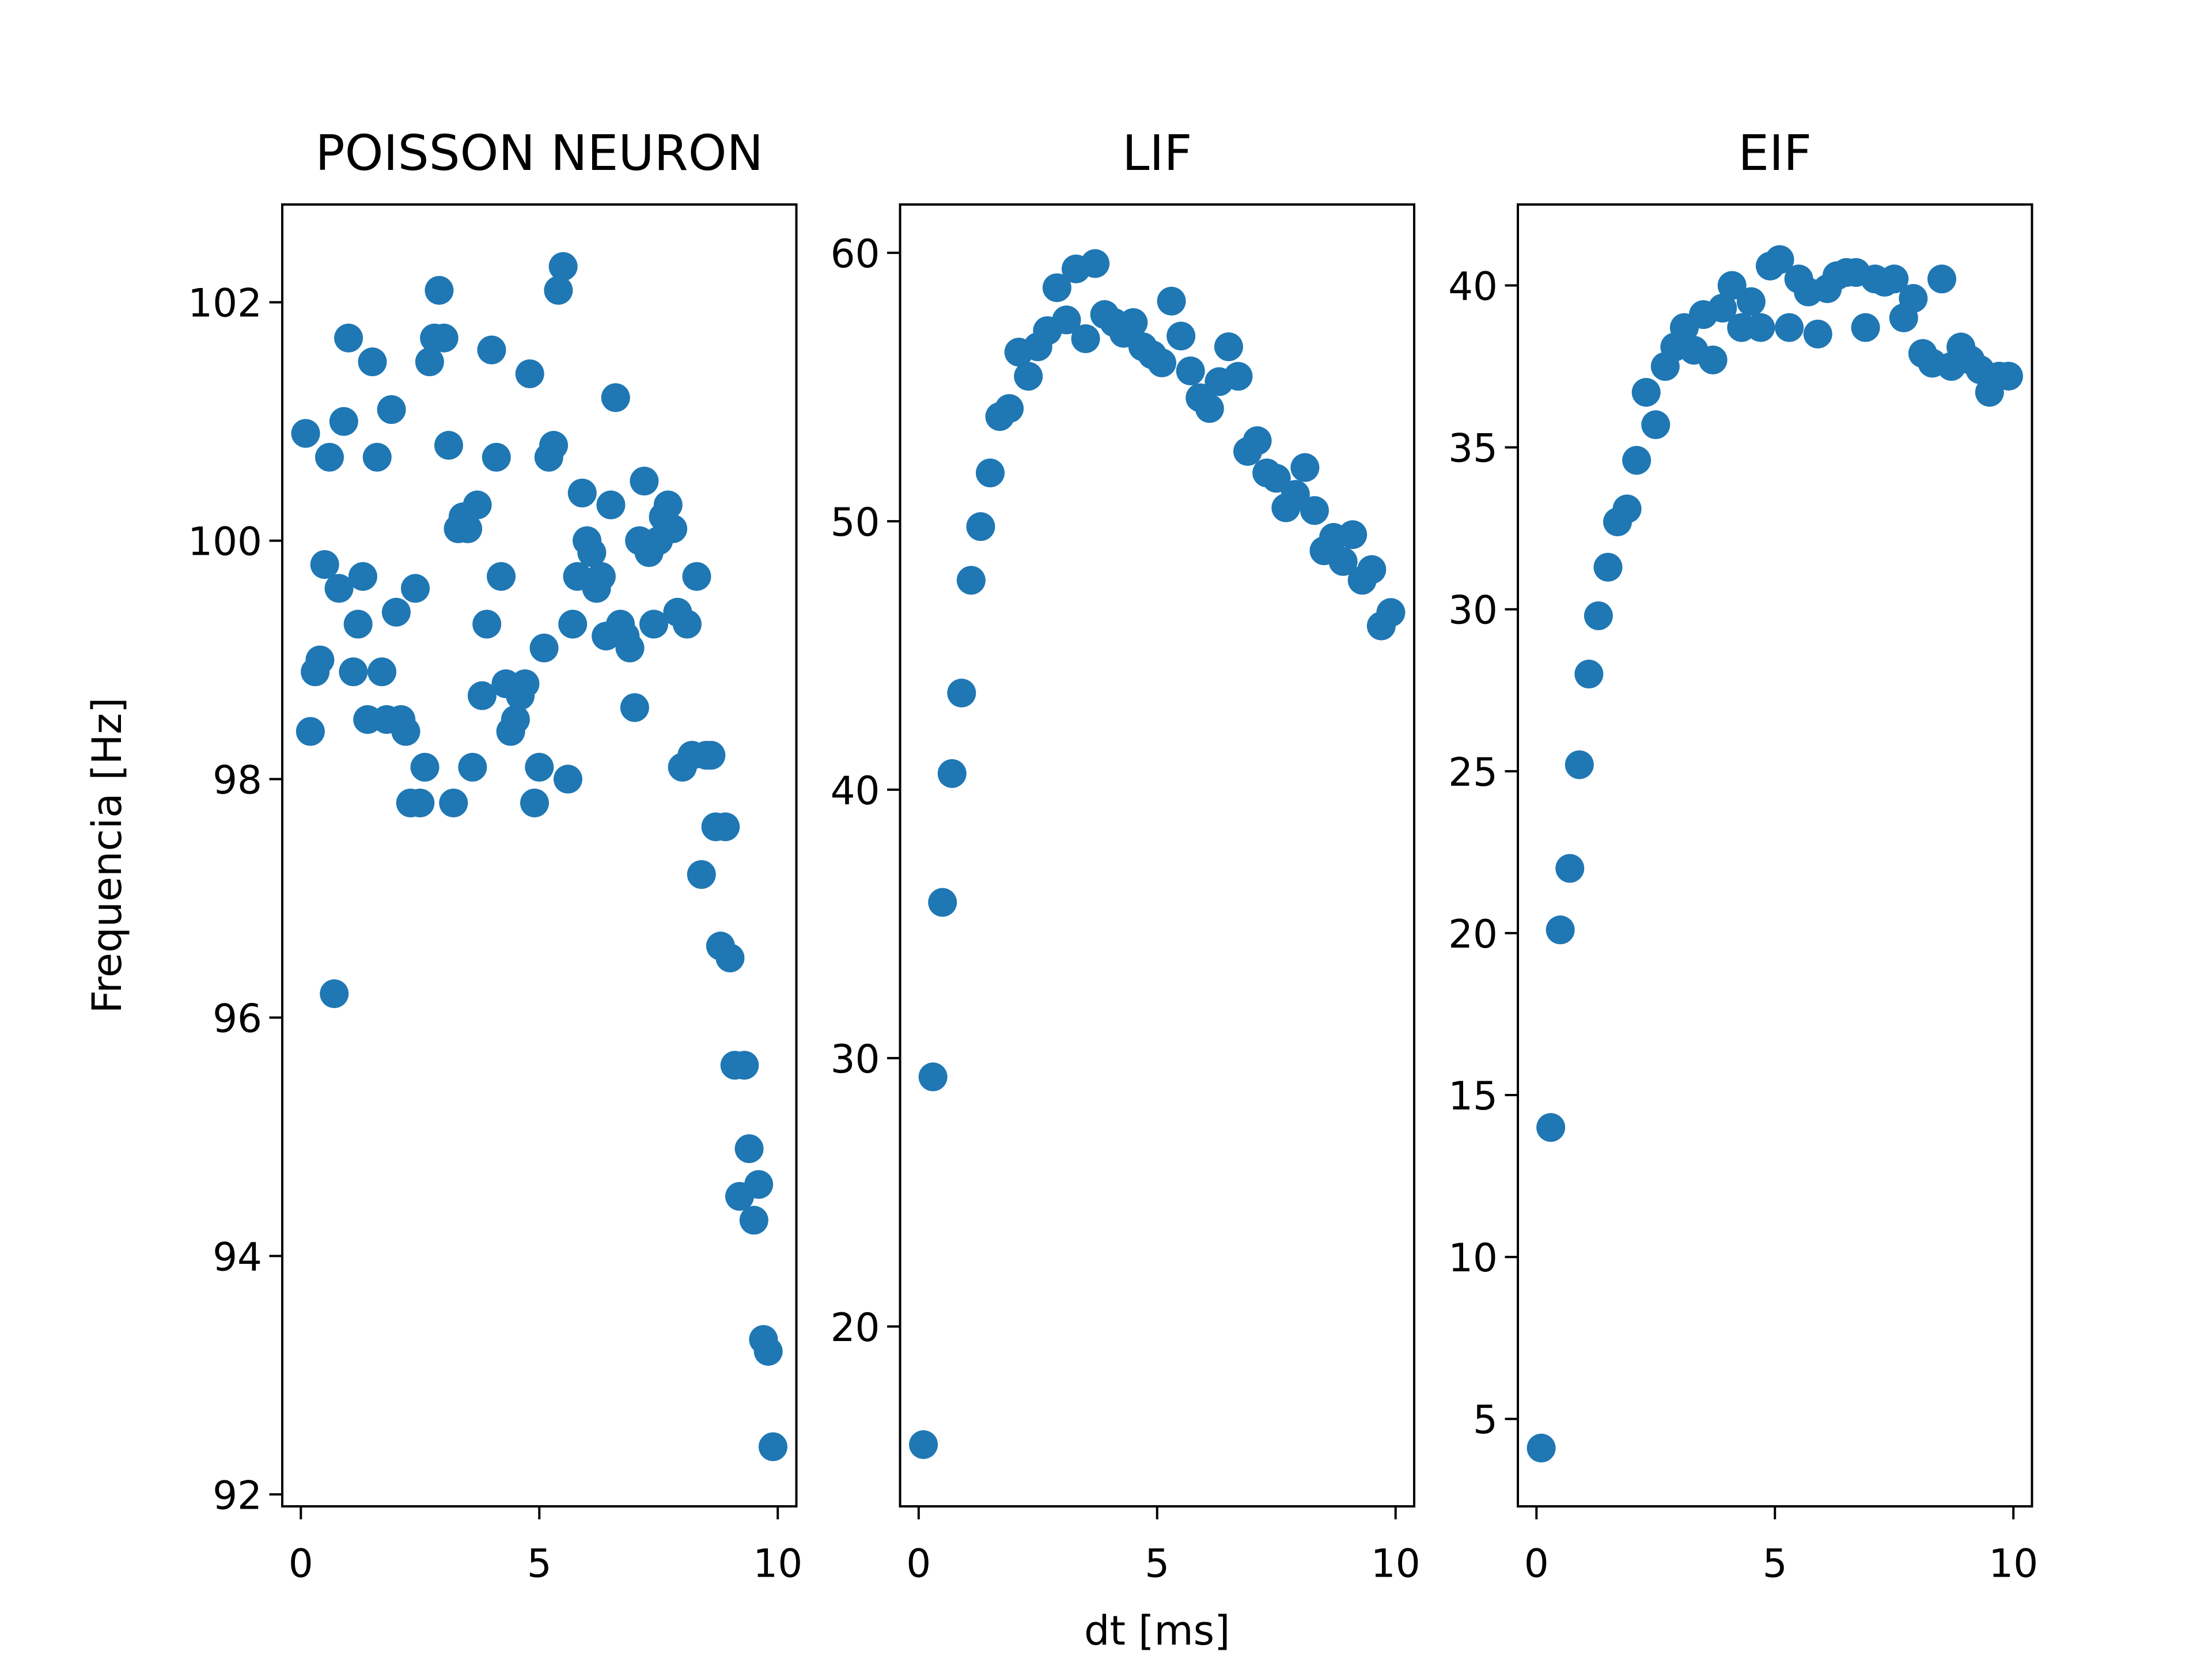  I want to click on y-tick-label: 40, so click(855, 790).